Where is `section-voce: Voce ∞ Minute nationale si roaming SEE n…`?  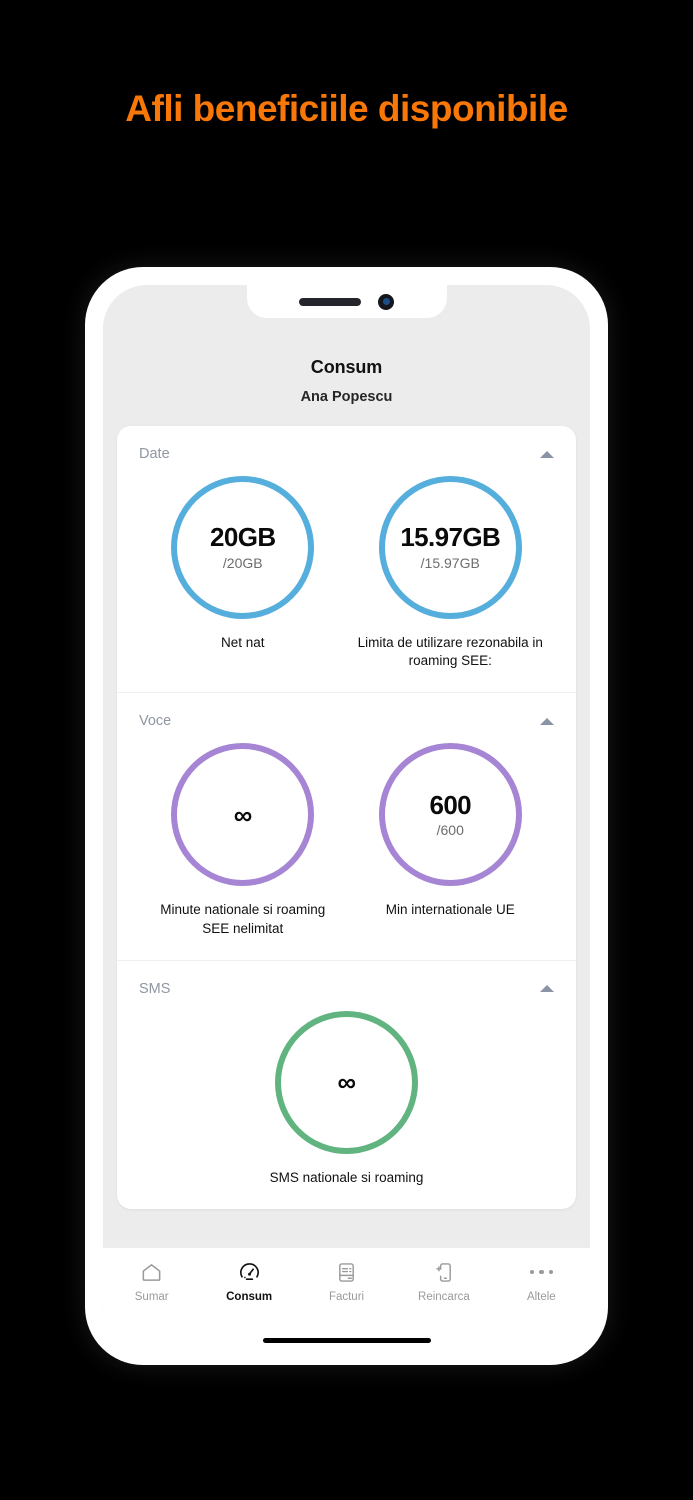 section-voce: Voce ∞ Minute nationale si roaming SEE n… is located at coordinates (346, 825).